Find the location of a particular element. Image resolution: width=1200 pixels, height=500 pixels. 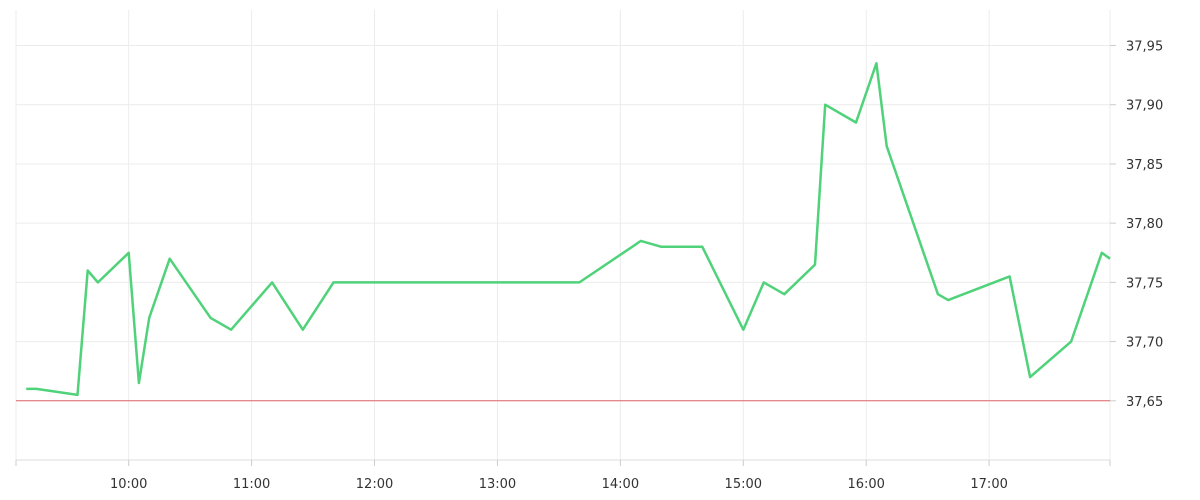

y-tick-label: 37,65 is located at coordinates (1144, 402).